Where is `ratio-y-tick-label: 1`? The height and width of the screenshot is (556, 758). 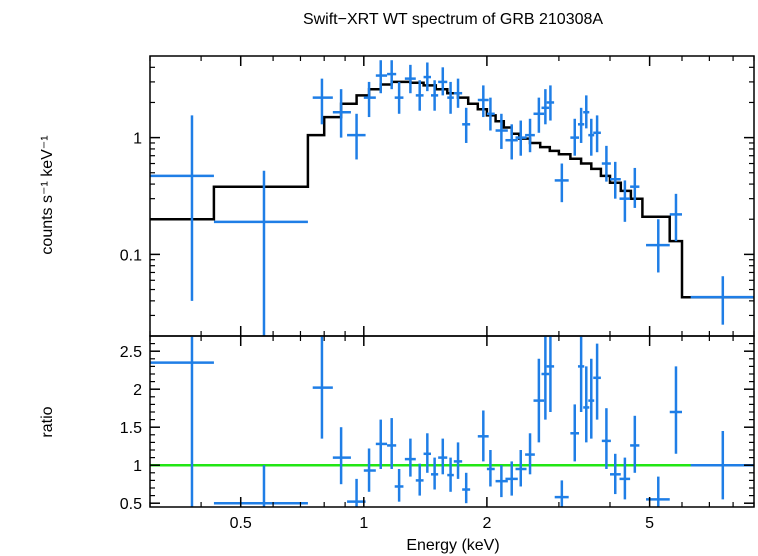
ratio-y-tick-label: 1 is located at coordinates (137, 466).